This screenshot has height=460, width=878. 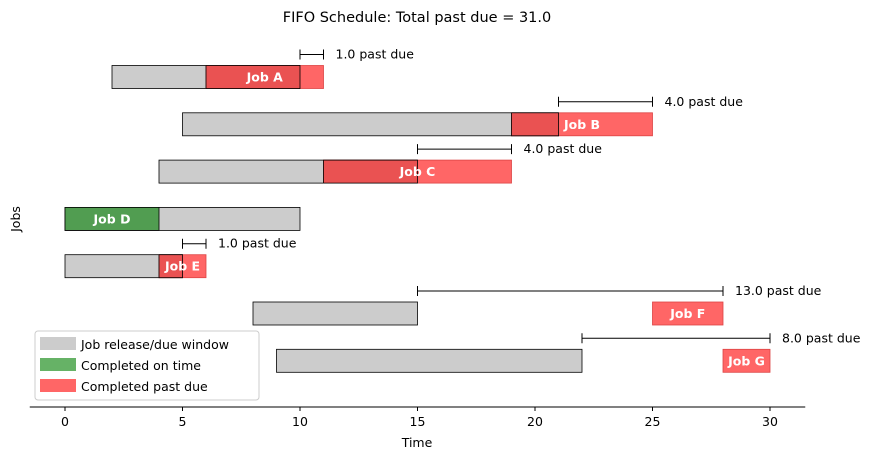 What do you see at coordinates (821, 337) in the screenshot?
I see `past-due-annotation: 8.0 past due` at bounding box center [821, 337].